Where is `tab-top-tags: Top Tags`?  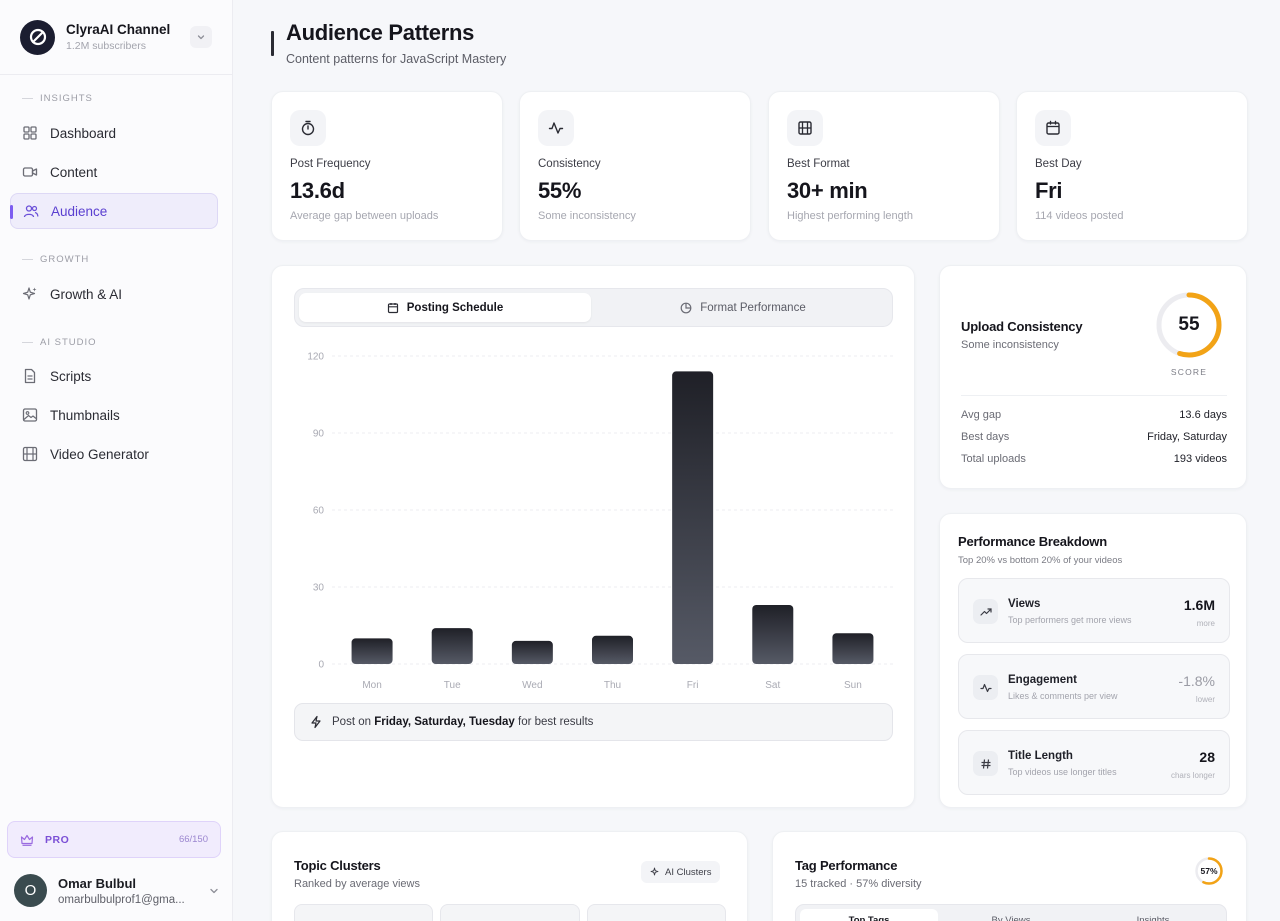 tab-top-tags: Top Tags is located at coordinates (869, 915).